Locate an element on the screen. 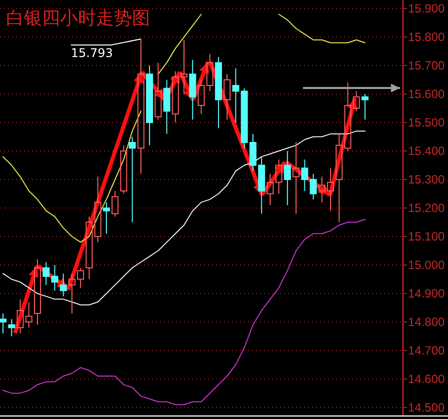 The height and width of the screenshot is (419, 448). y-tick-label: 15.800 is located at coordinates (427, 37).